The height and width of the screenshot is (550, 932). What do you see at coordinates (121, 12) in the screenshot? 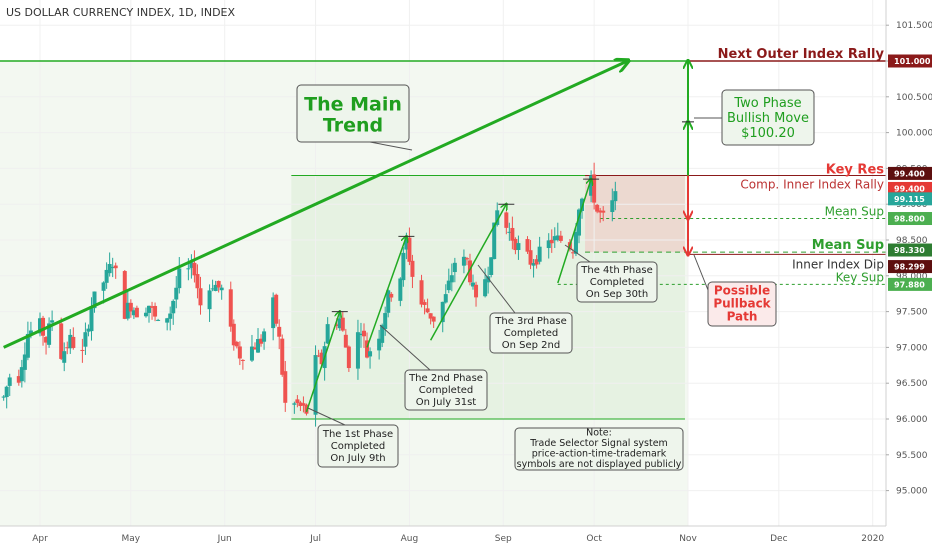
I see `chart-title: US DOLLAR CURRENCY INDEX, 1D, INDEX` at bounding box center [121, 12].